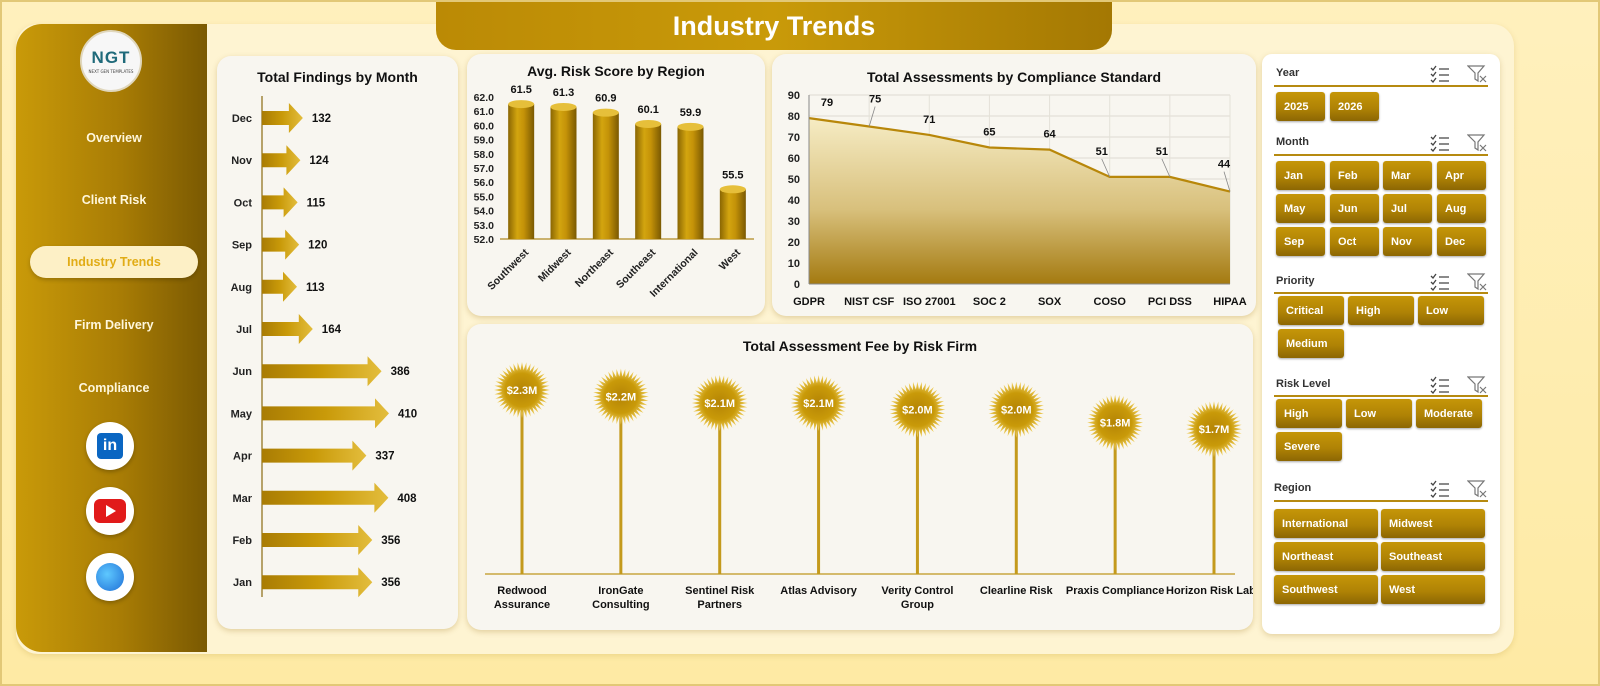 The height and width of the screenshot is (686, 1600). I want to click on assessments-category-label: ISO 27001, so click(929, 302).